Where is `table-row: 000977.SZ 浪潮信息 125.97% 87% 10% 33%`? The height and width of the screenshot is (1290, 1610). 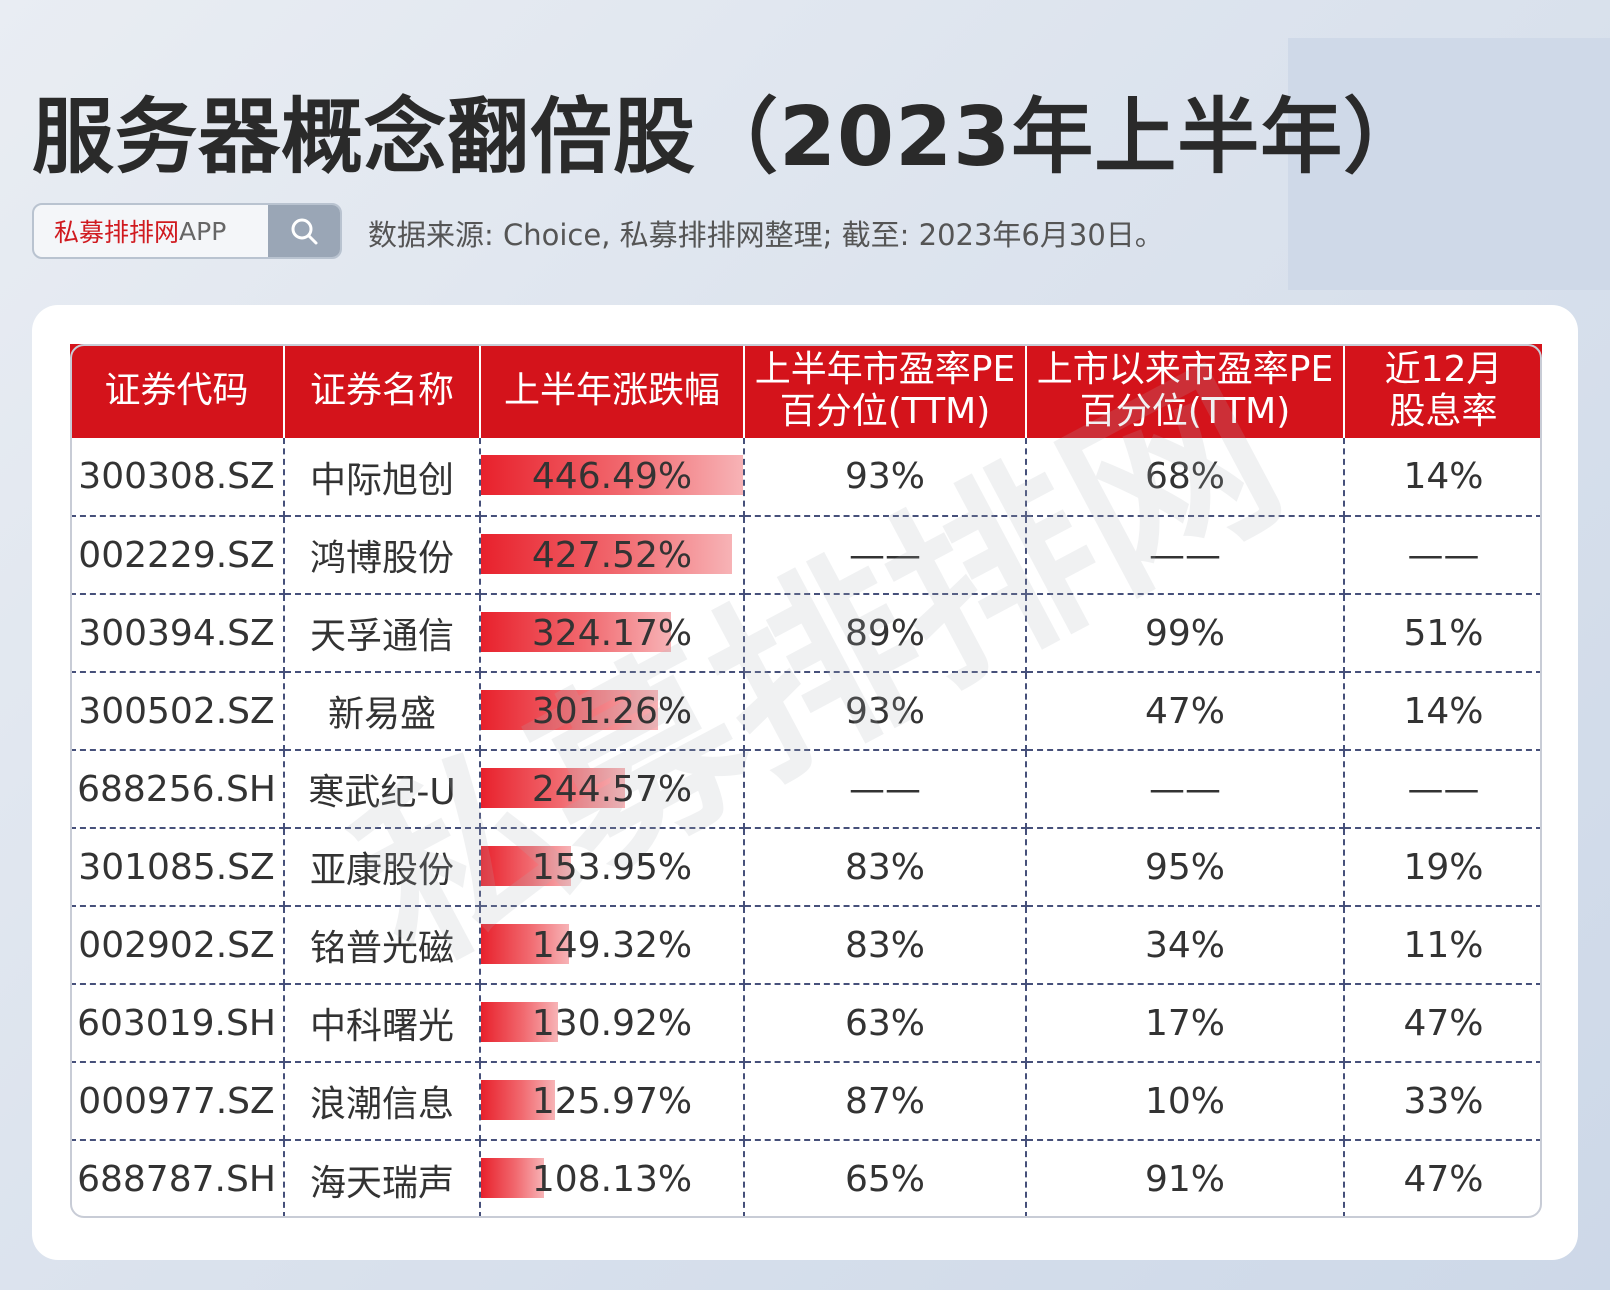 table-row: 000977.SZ 浪潮信息 125.97% 87% 10% 33% is located at coordinates (806, 1101).